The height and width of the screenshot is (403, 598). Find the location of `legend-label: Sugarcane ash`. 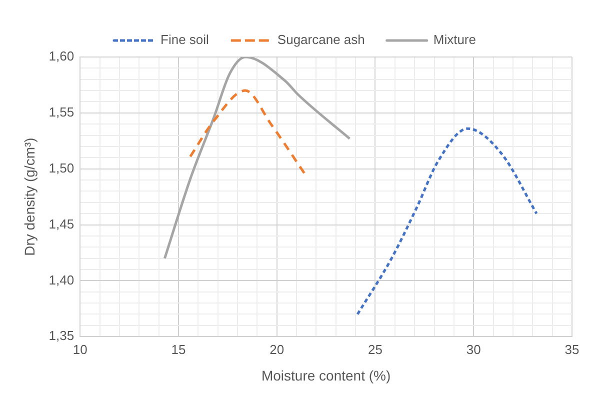

legend-label: Sugarcane ash is located at coordinates (321, 40).